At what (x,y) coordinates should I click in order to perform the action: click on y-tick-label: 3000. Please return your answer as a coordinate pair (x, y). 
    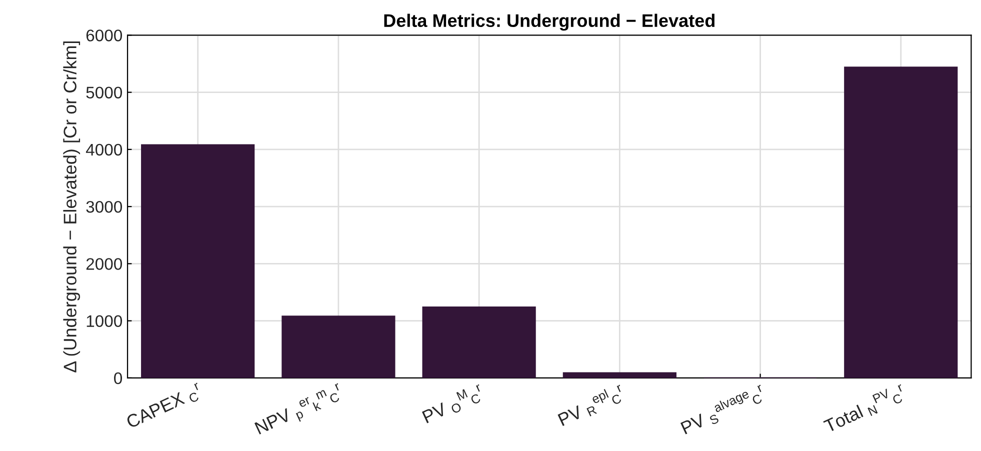
    Looking at the image, I should click on (104, 206).